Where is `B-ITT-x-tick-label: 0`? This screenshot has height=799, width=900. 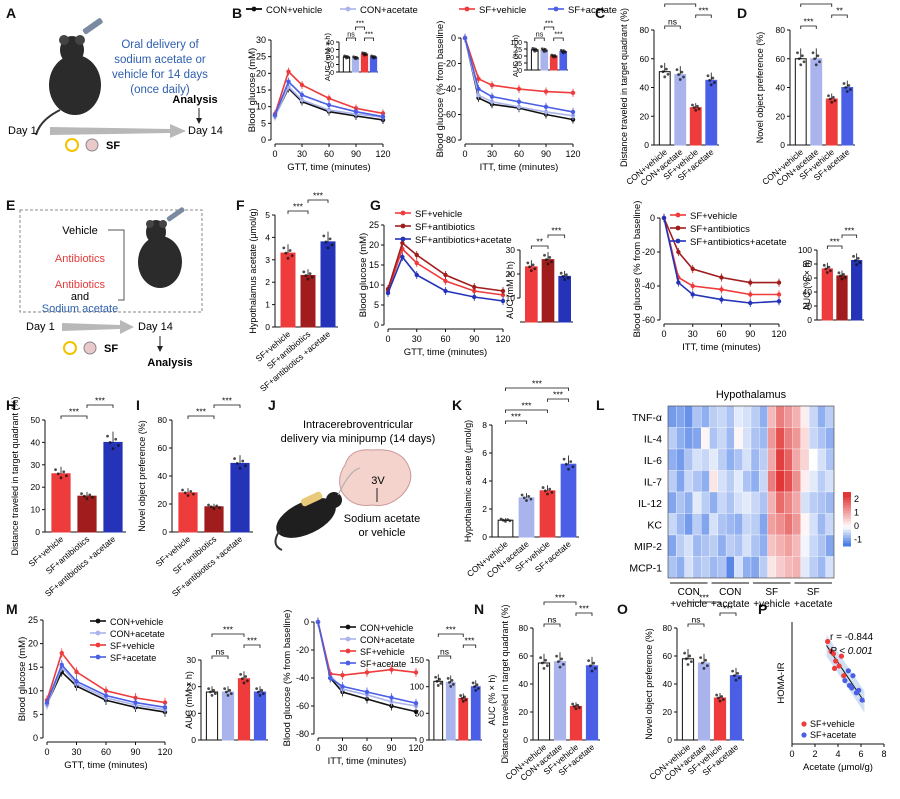
B-ITT-x-tick-label: 0 is located at coordinates (464, 154).